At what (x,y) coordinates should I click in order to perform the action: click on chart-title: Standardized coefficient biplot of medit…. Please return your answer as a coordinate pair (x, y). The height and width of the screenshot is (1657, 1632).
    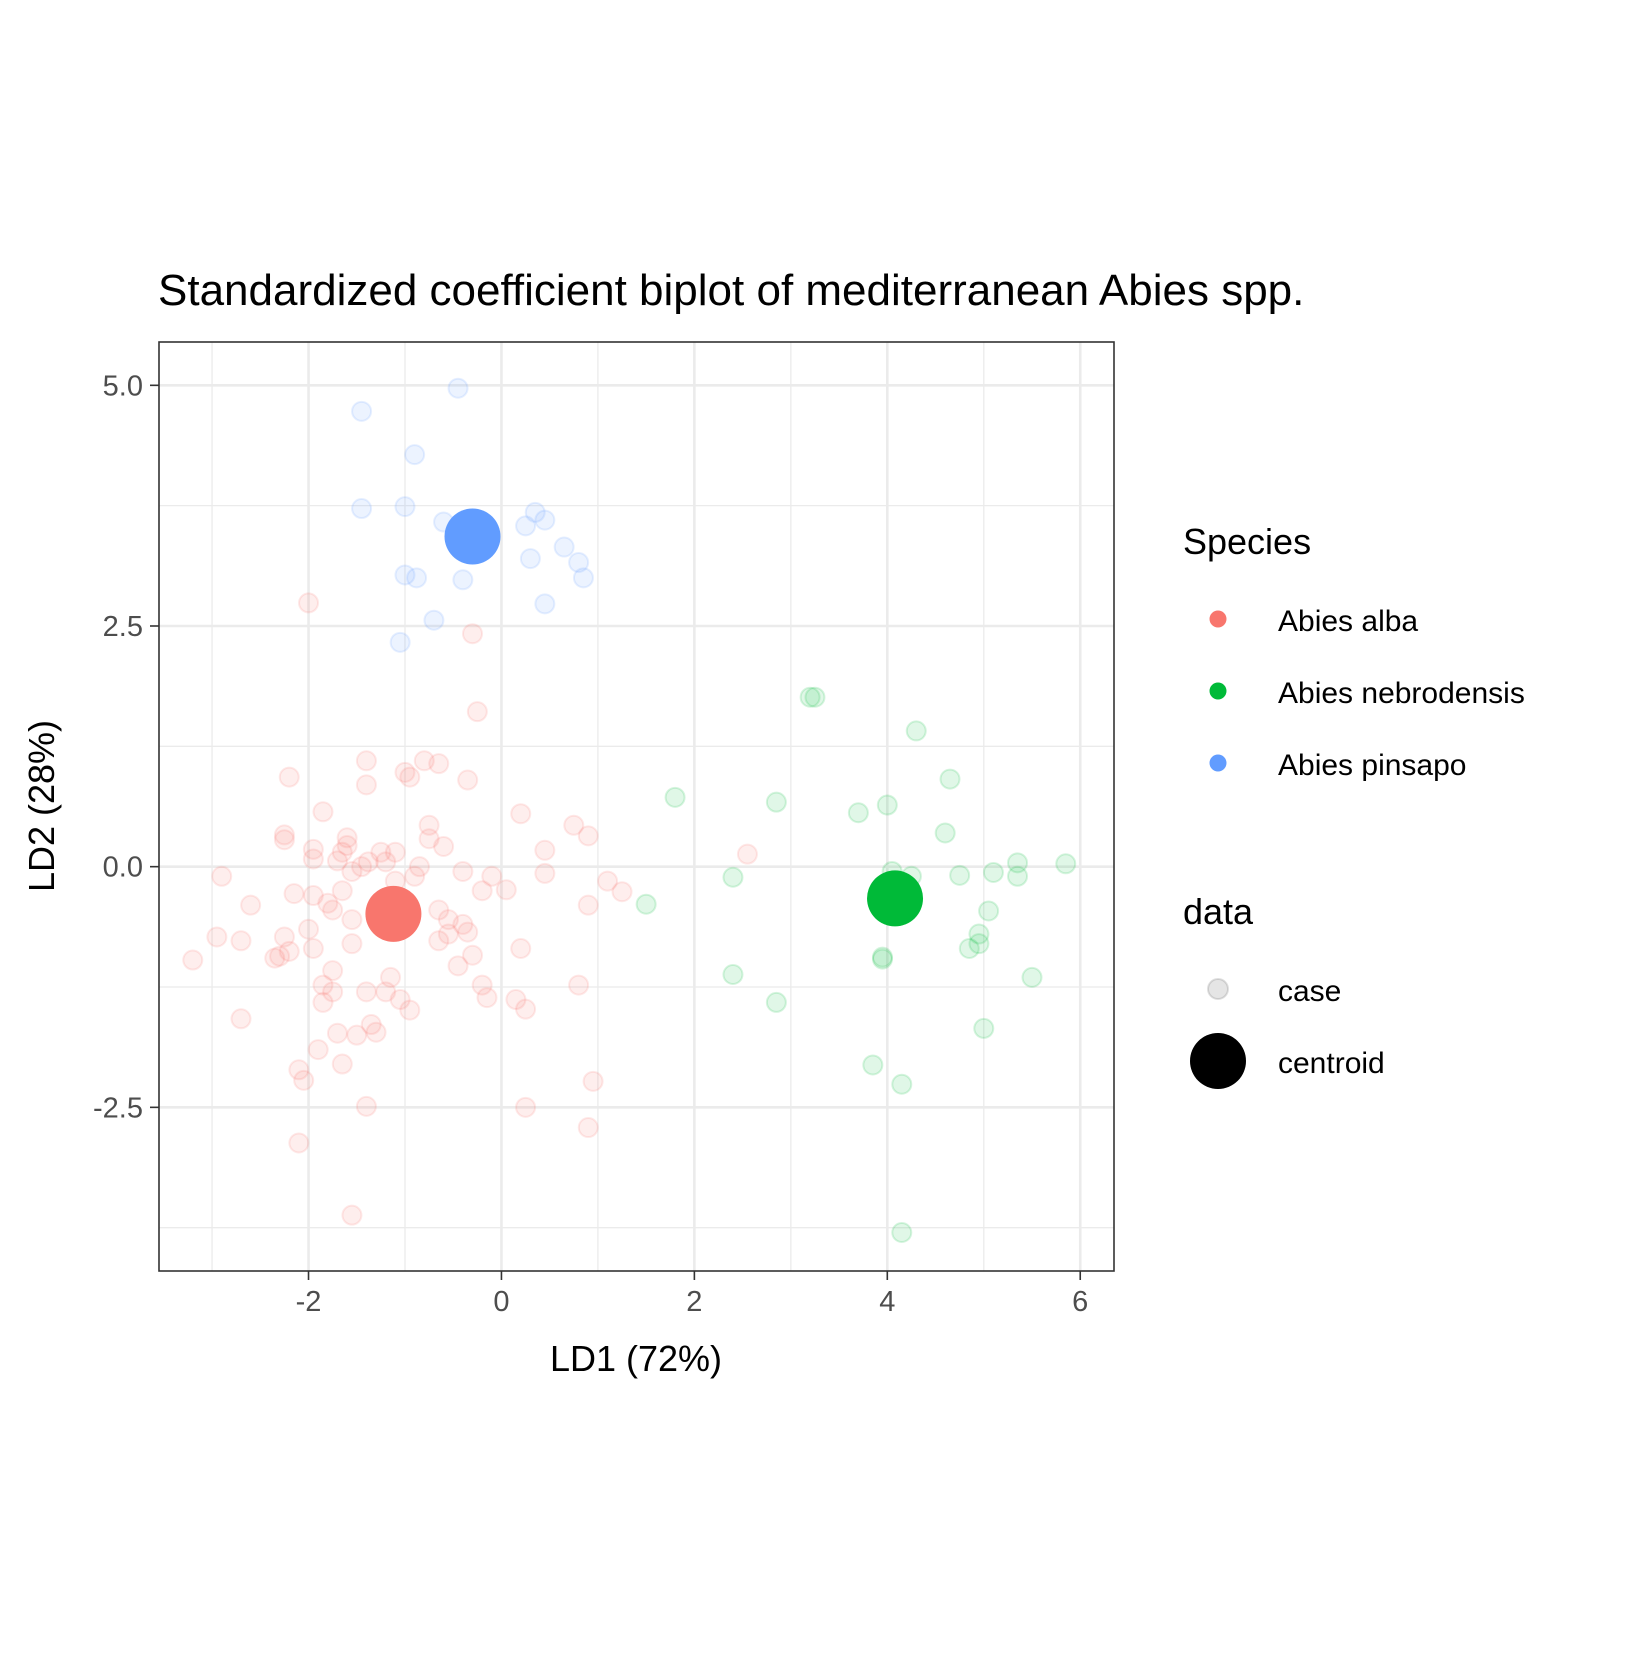
    Looking at the image, I should click on (731, 290).